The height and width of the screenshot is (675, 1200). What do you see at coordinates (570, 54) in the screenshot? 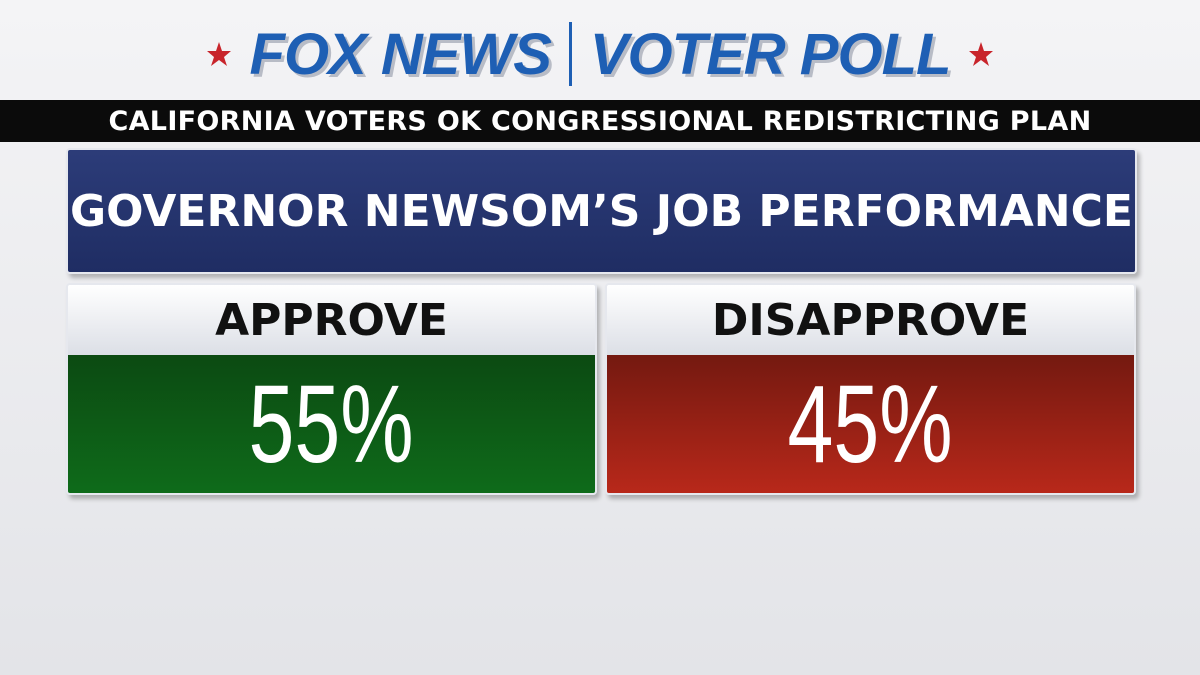
I see `separator` at bounding box center [570, 54].